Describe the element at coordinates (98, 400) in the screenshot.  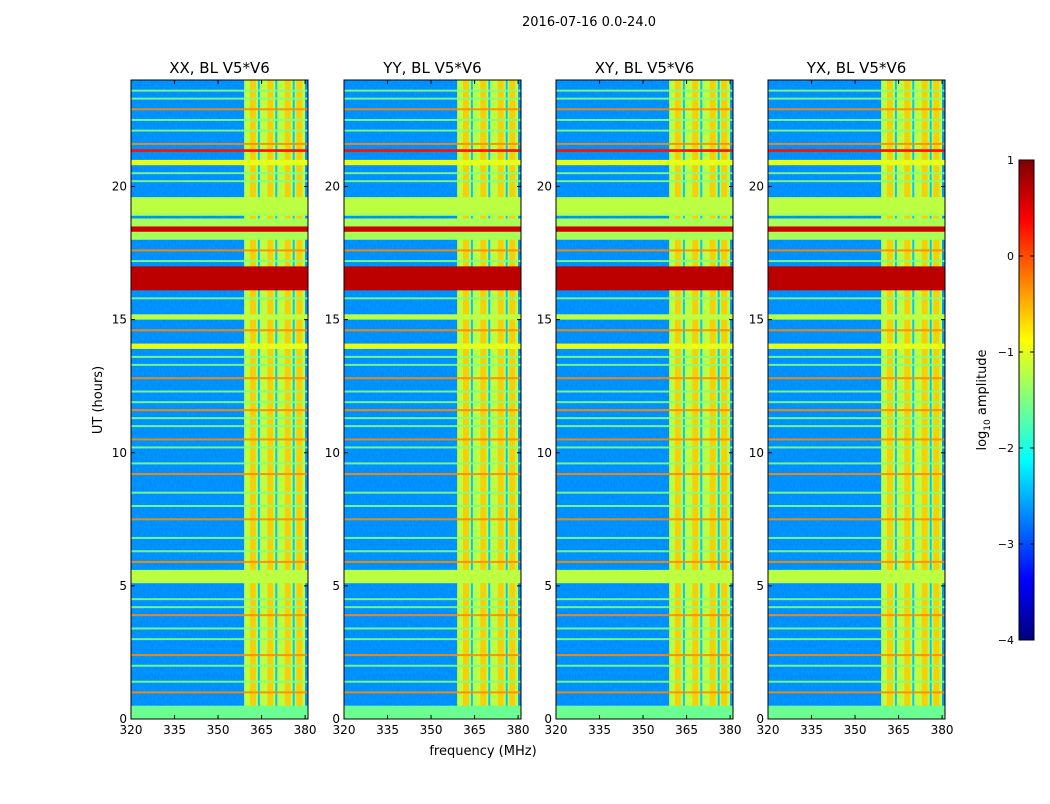
I see `y-axis-label: UT (hours)` at that location.